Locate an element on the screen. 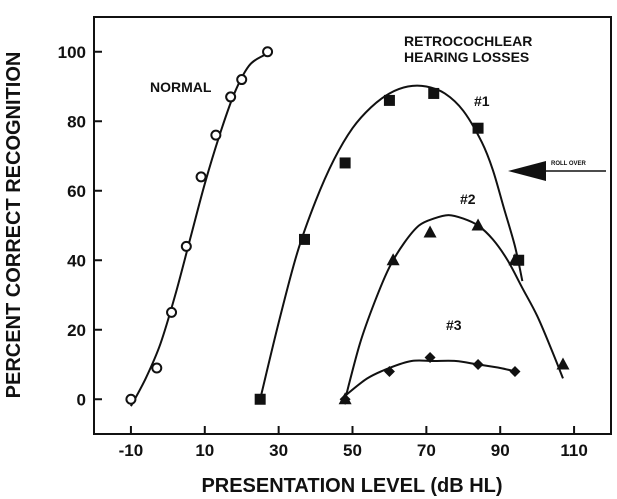  y-tick-label: 40 is located at coordinates (76, 260).